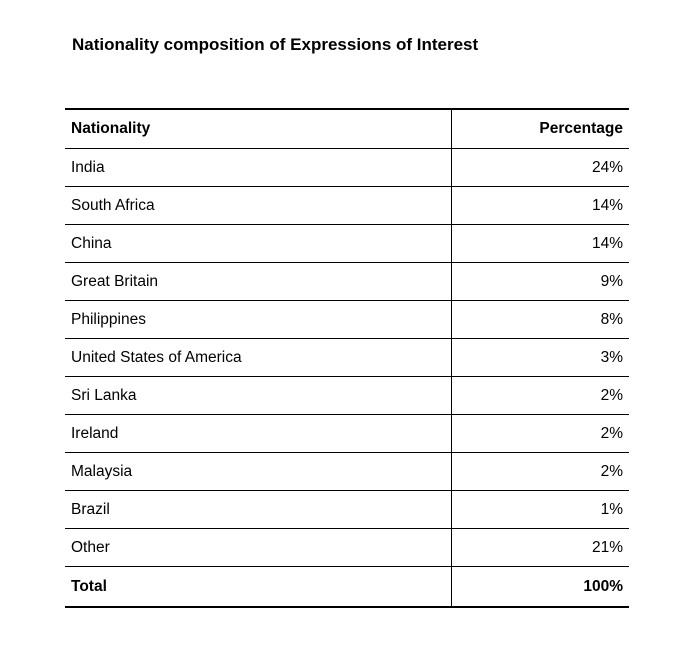 The width and height of the screenshot is (690, 648). Describe the element at coordinates (540, 319) in the screenshot. I see `cell-percentage: 8%` at that location.